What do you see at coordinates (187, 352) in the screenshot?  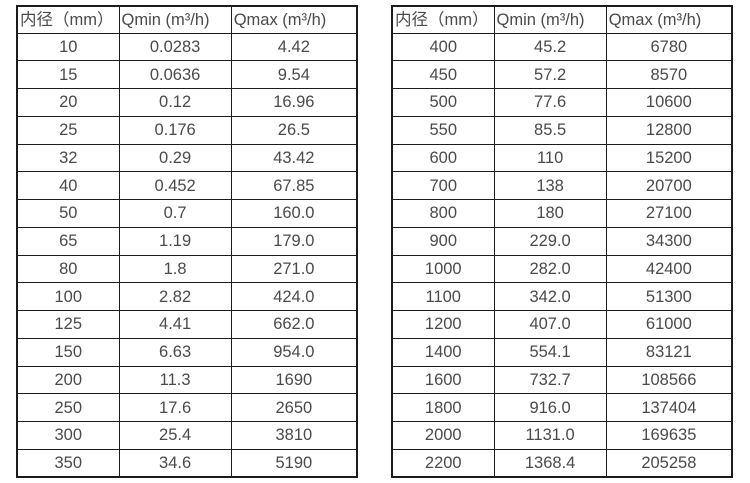 I see `table-row: 150 6.63 954.0` at bounding box center [187, 352].